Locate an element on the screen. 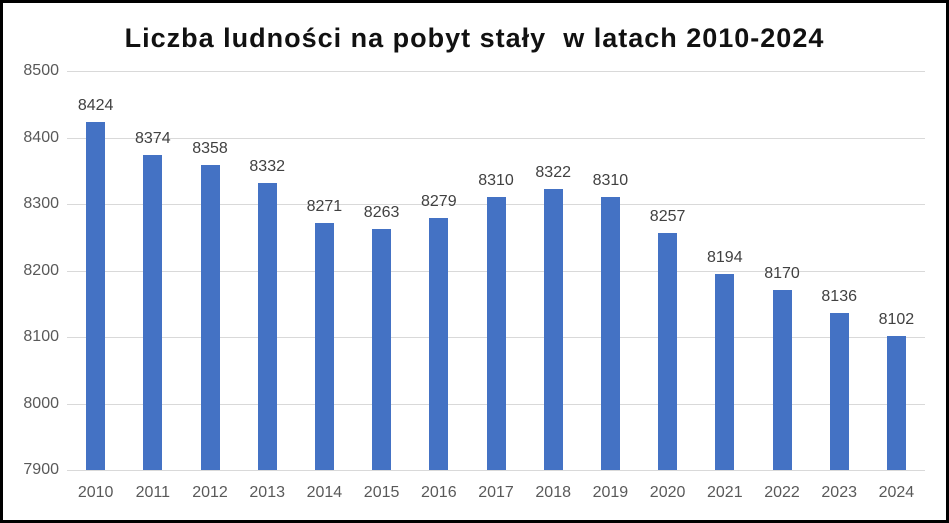 The image size is (949, 523). x-tick-label-2018: 2018 is located at coordinates (553, 492).